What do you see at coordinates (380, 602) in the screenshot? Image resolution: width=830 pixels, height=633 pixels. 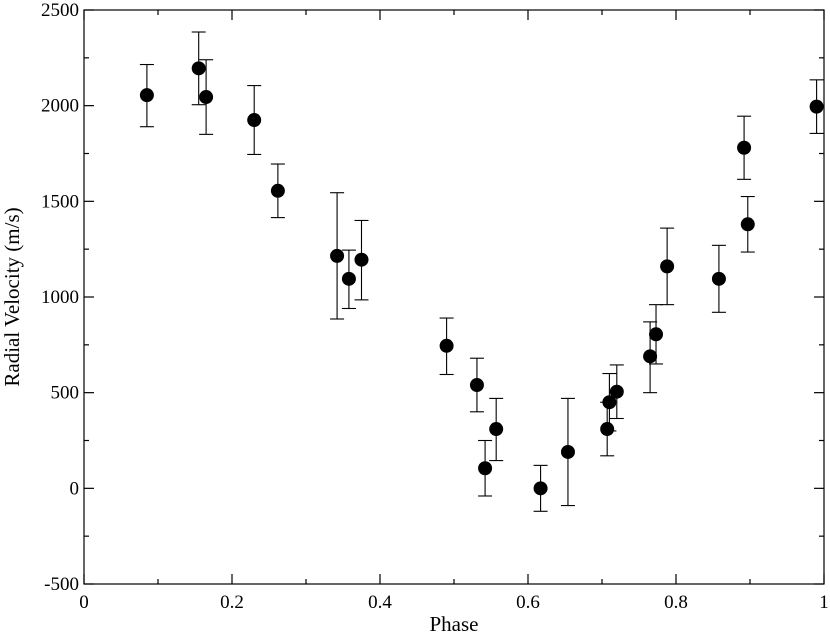 I see `x-tick-label: 0.4` at bounding box center [380, 602].